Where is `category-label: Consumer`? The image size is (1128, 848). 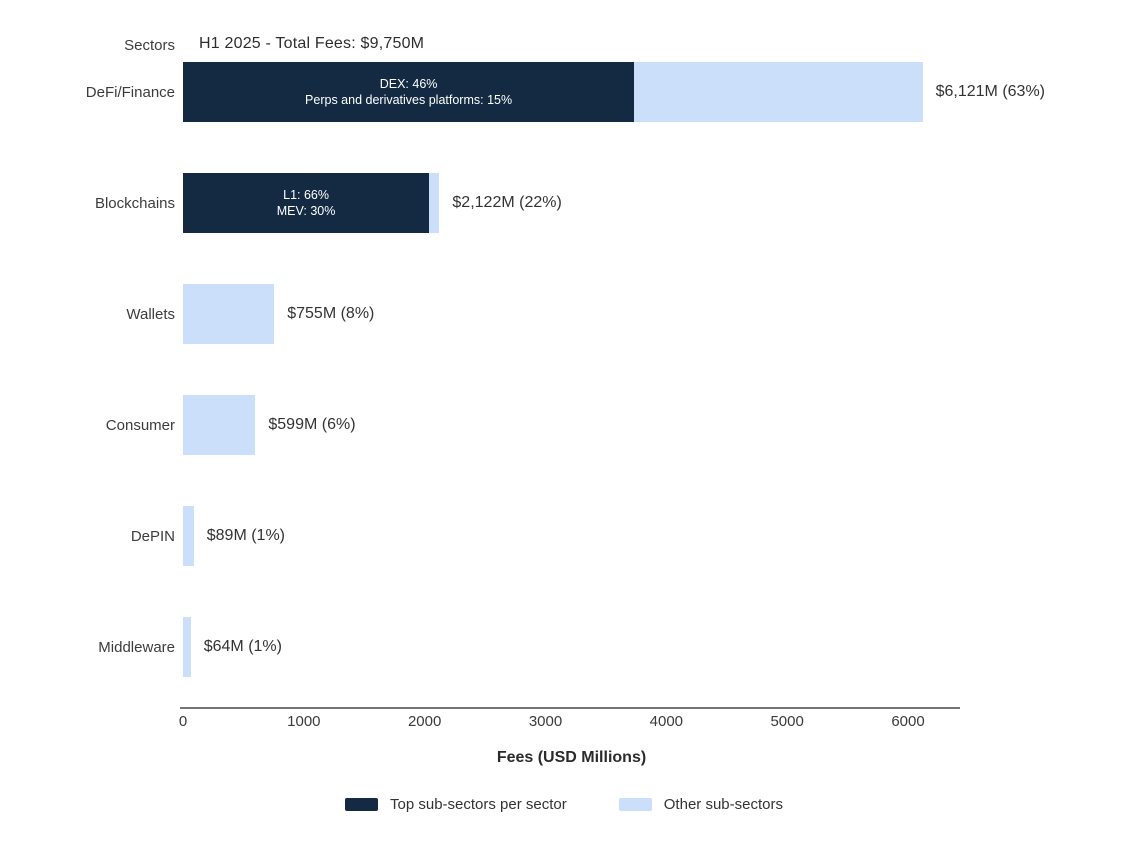 category-label: Consumer is located at coordinates (140, 425).